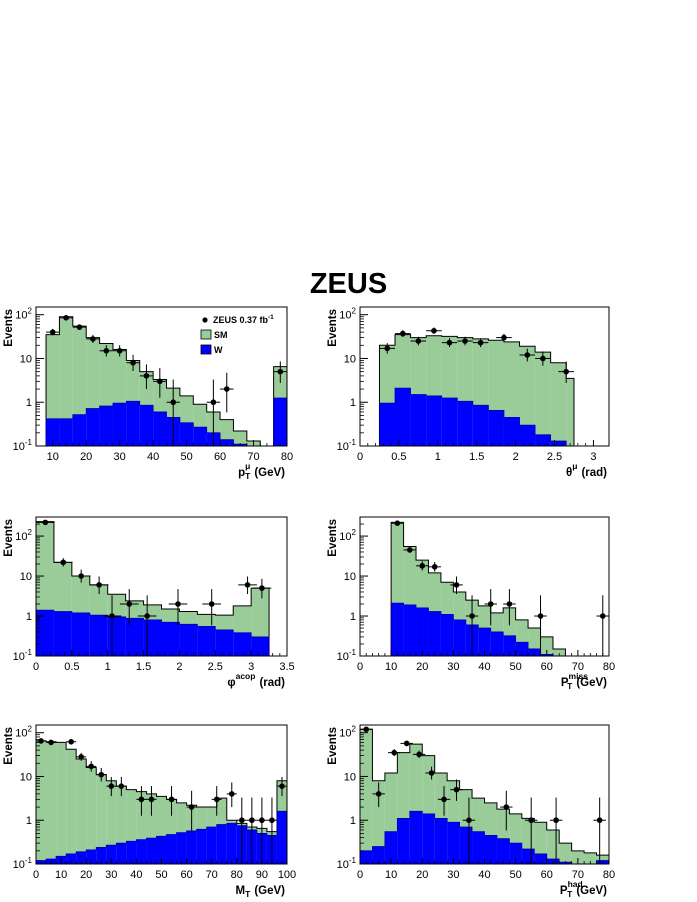 Image resolution: width=697 pixels, height=902 pixels. Describe the element at coordinates (71, 667) in the screenshot. I see `x-tick-label: 0.5` at that location.